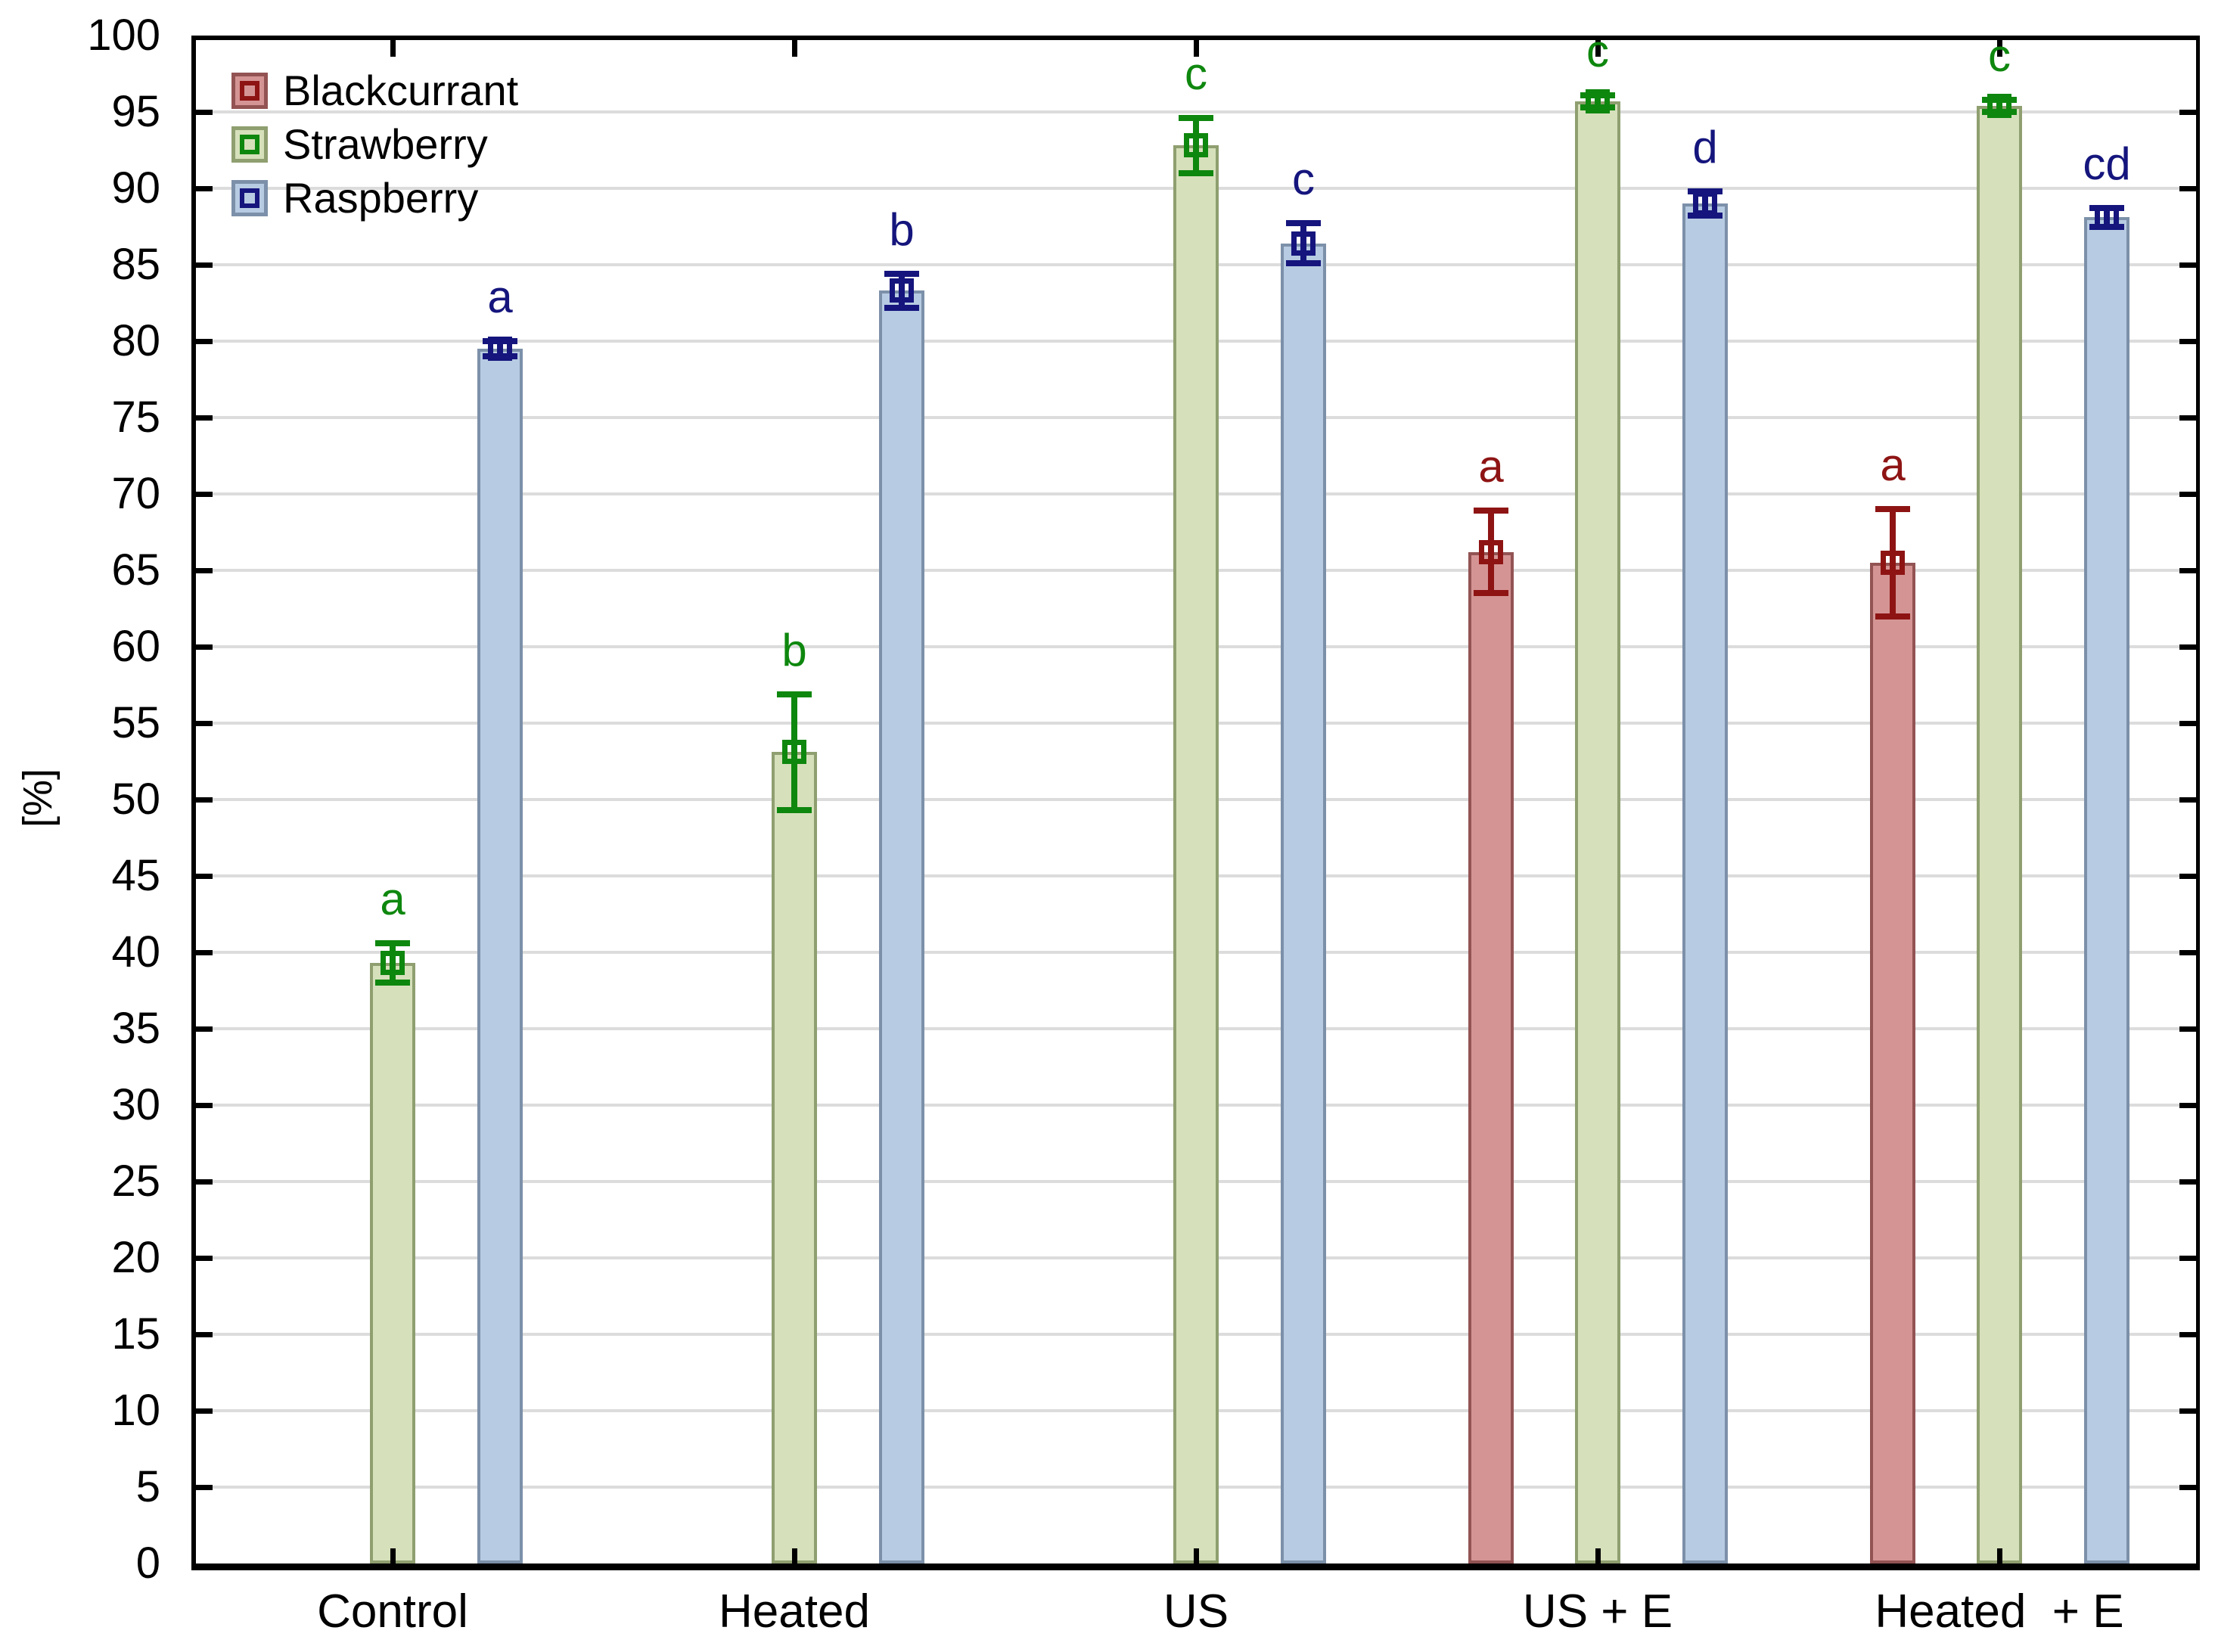  Describe the element at coordinates (1196, 111) in the screenshot. I see `gridline` at that location.